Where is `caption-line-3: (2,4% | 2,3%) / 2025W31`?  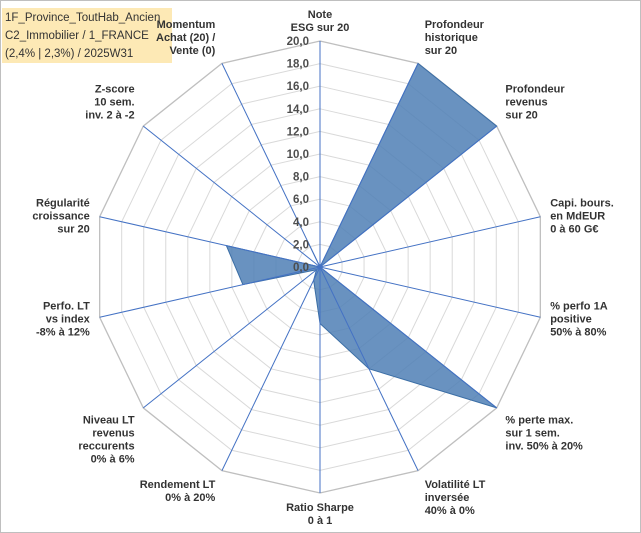
caption-line-3: (2,4% | 2,3%) / 2025W31 is located at coordinates (69, 54).